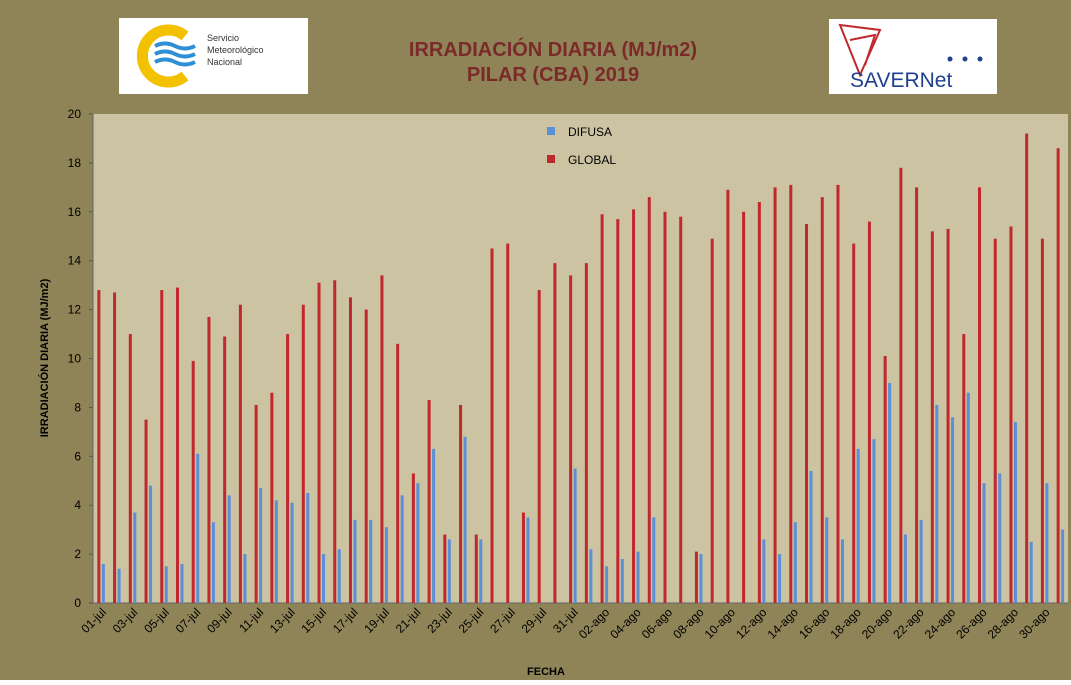  What do you see at coordinates (77, 407) in the screenshot?
I see `y-tick-label: 8` at bounding box center [77, 407].